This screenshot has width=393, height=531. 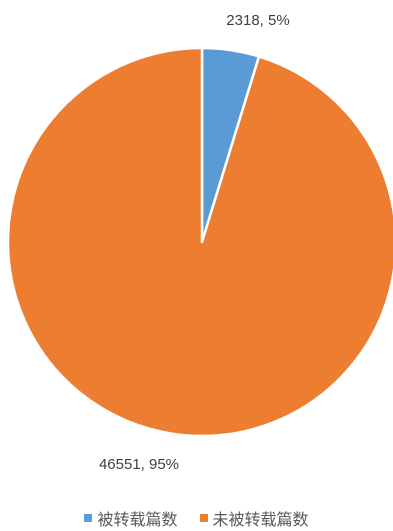 What do you see at coordinates (203, 518) in the screenshot?
I see `legend-swatch-not-reprinted` at bounding box center [203, 518].